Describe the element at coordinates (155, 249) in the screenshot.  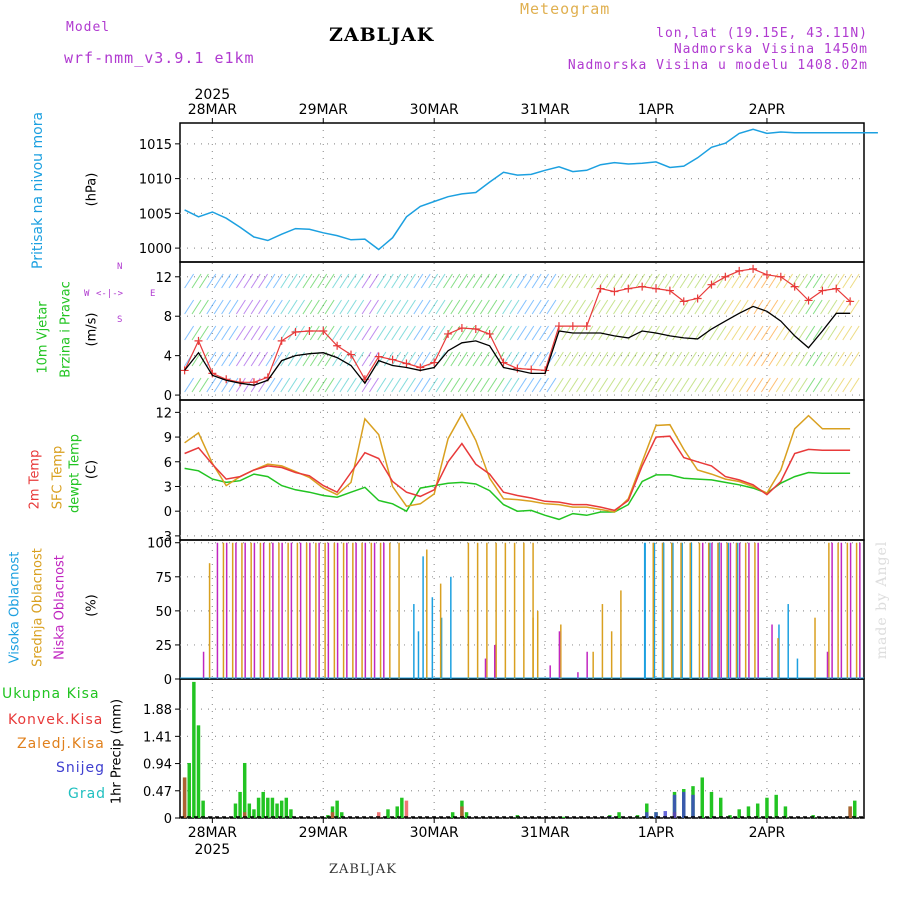
I see `pressure-tick-label: 1000` at that location.